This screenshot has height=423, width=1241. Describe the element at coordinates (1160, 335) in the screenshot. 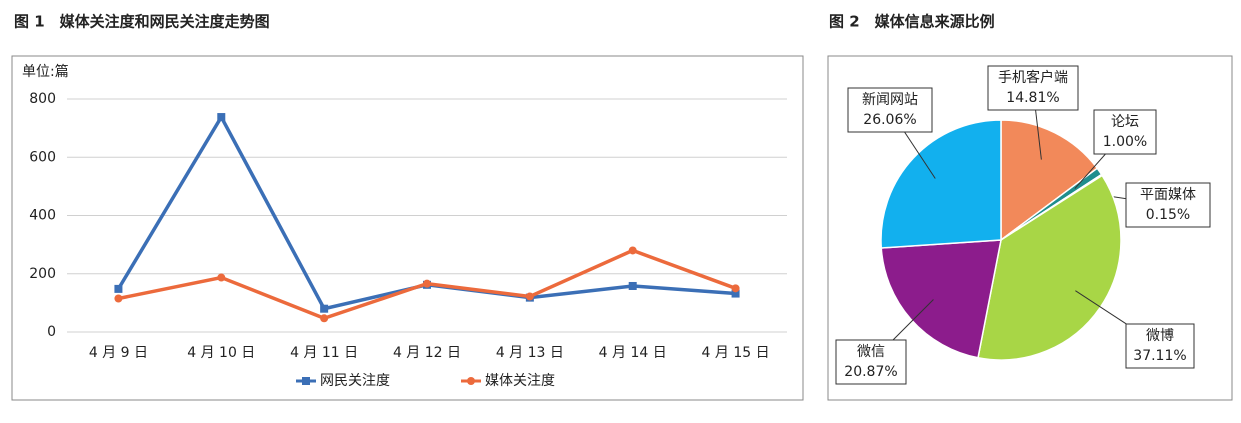

I see `slice-label: 微博` at that location.